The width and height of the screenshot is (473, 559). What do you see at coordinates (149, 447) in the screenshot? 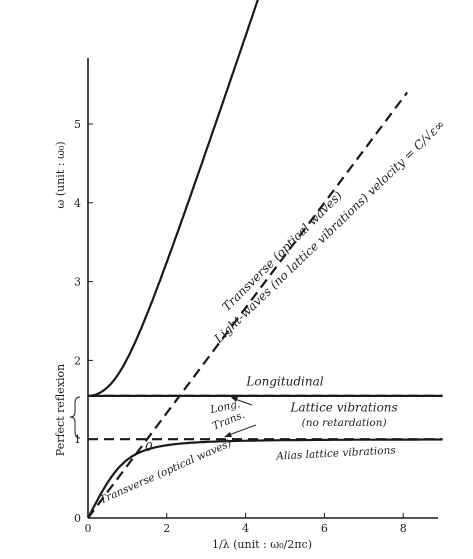
I see `origin-label: 0` at bounding box center [149, 447].